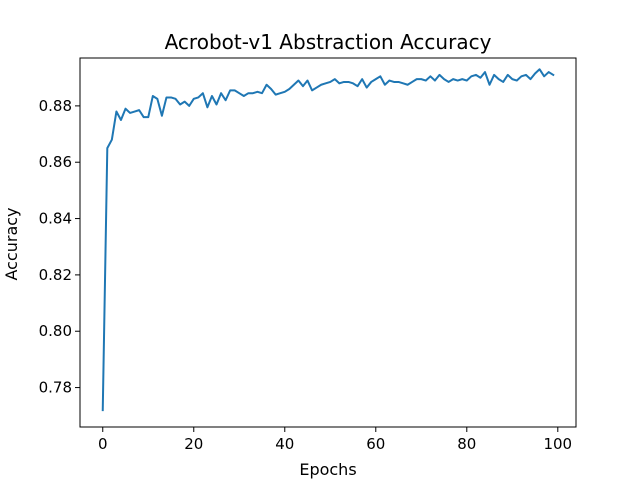  I want to click on y-tick-label: 0.82, so click(55, 275).